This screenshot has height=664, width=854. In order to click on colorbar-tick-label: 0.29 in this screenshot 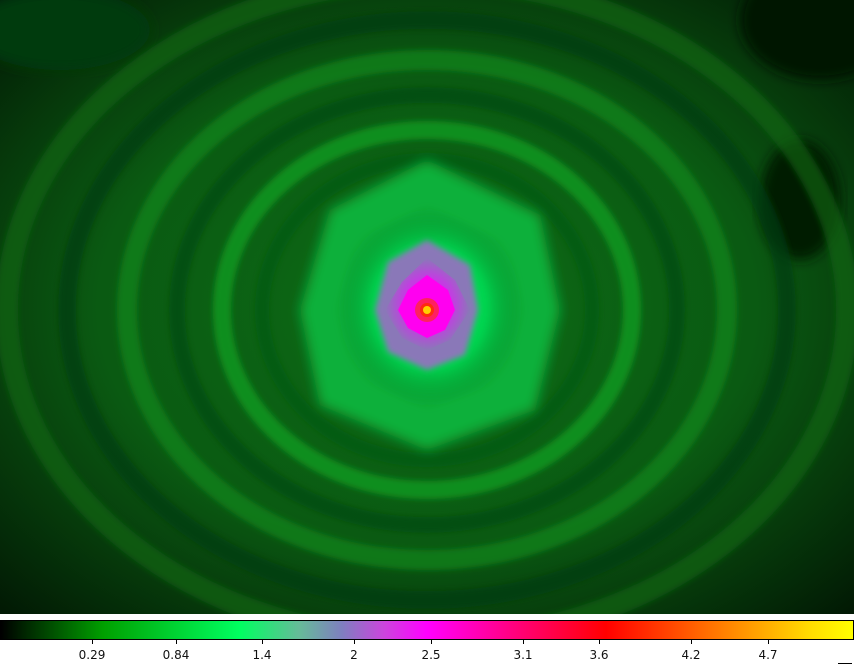, I will do `click(92, 655)`.